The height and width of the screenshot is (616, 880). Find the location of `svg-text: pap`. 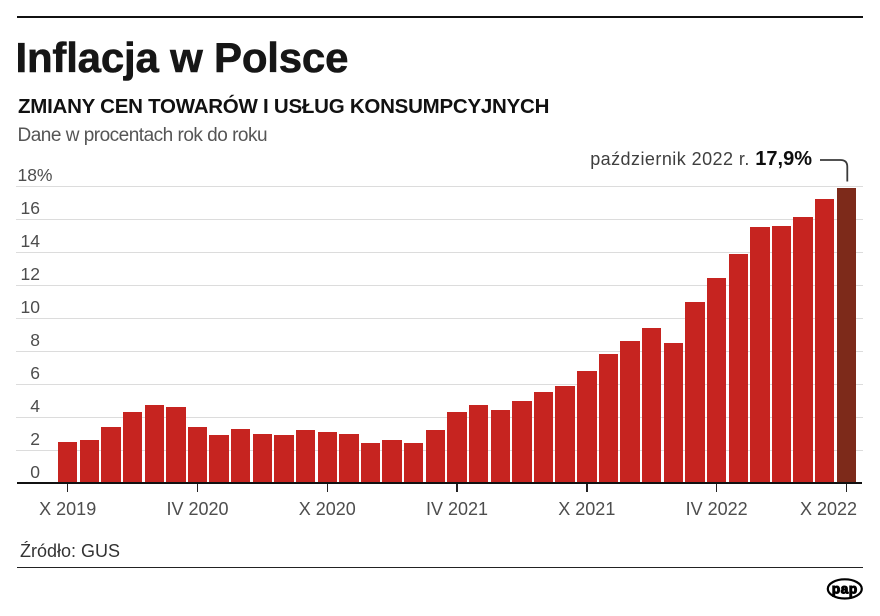

svg-text: pap is located at coordinates (845, 588).